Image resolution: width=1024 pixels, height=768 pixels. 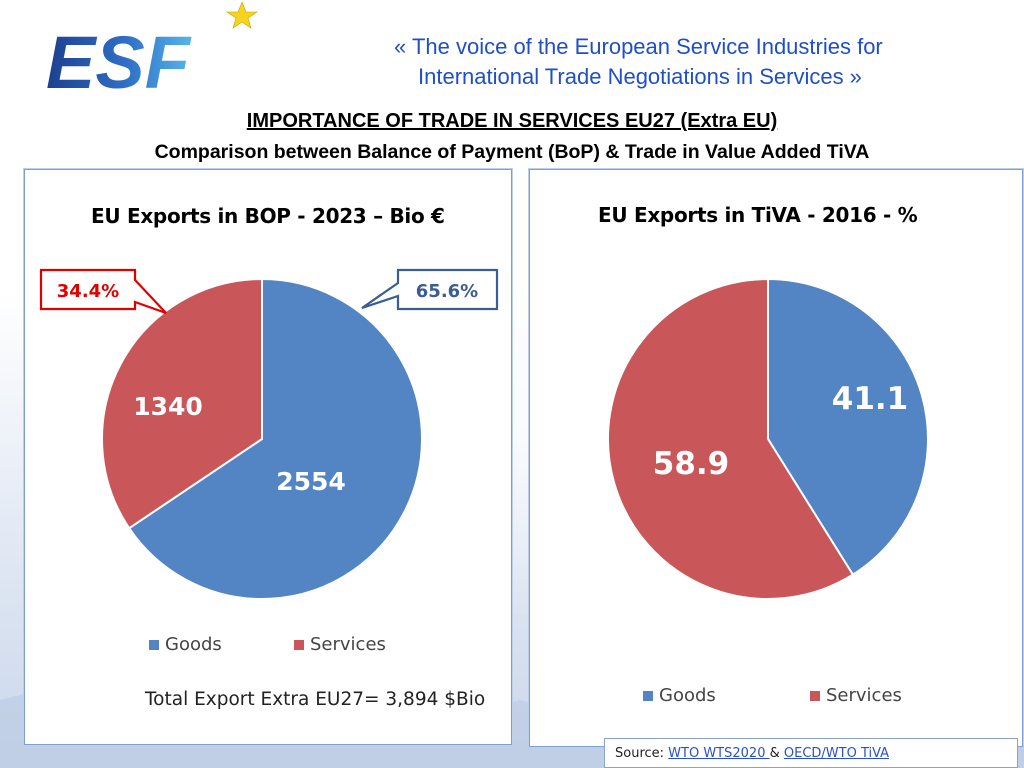 I want to click on tiva-legend-label-services: Services, so click(x=864, y=695).